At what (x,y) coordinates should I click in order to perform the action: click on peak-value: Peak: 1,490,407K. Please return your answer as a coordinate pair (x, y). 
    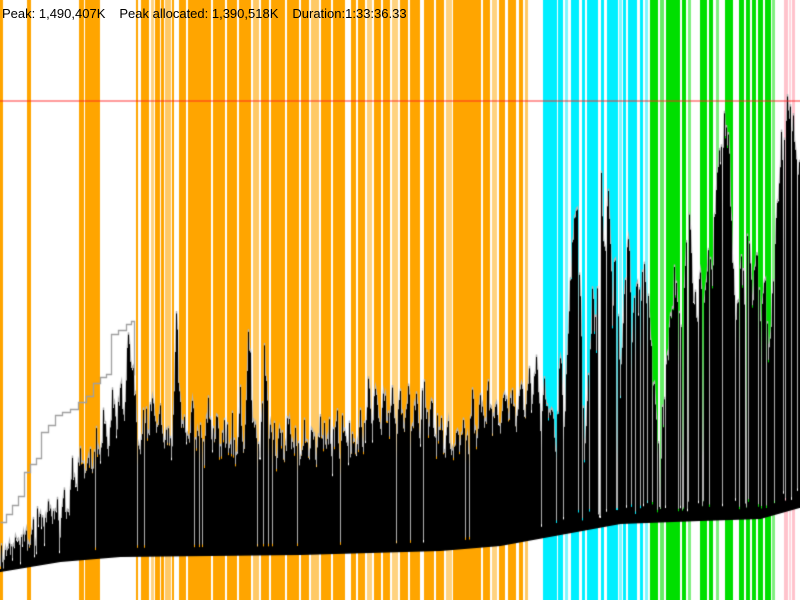
    Looking at the image, I should click on (54, 13).